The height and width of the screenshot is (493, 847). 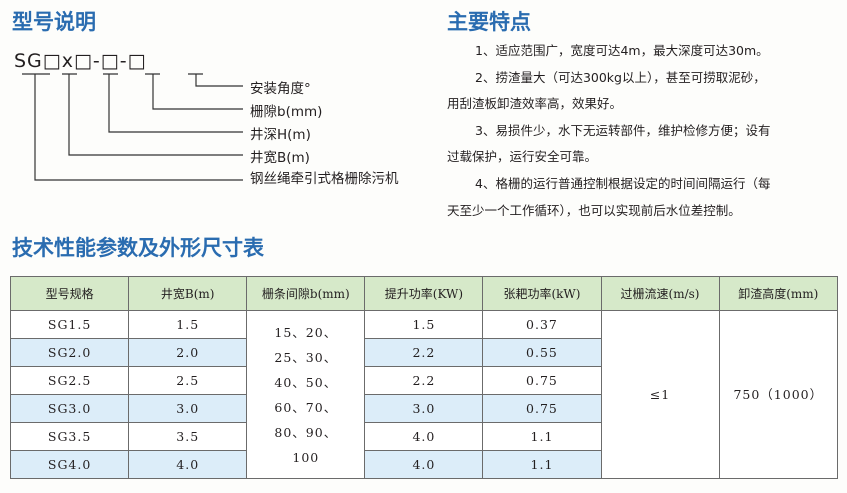 I want to click on model-code-diagram-lines, so click(x=132, y=127).